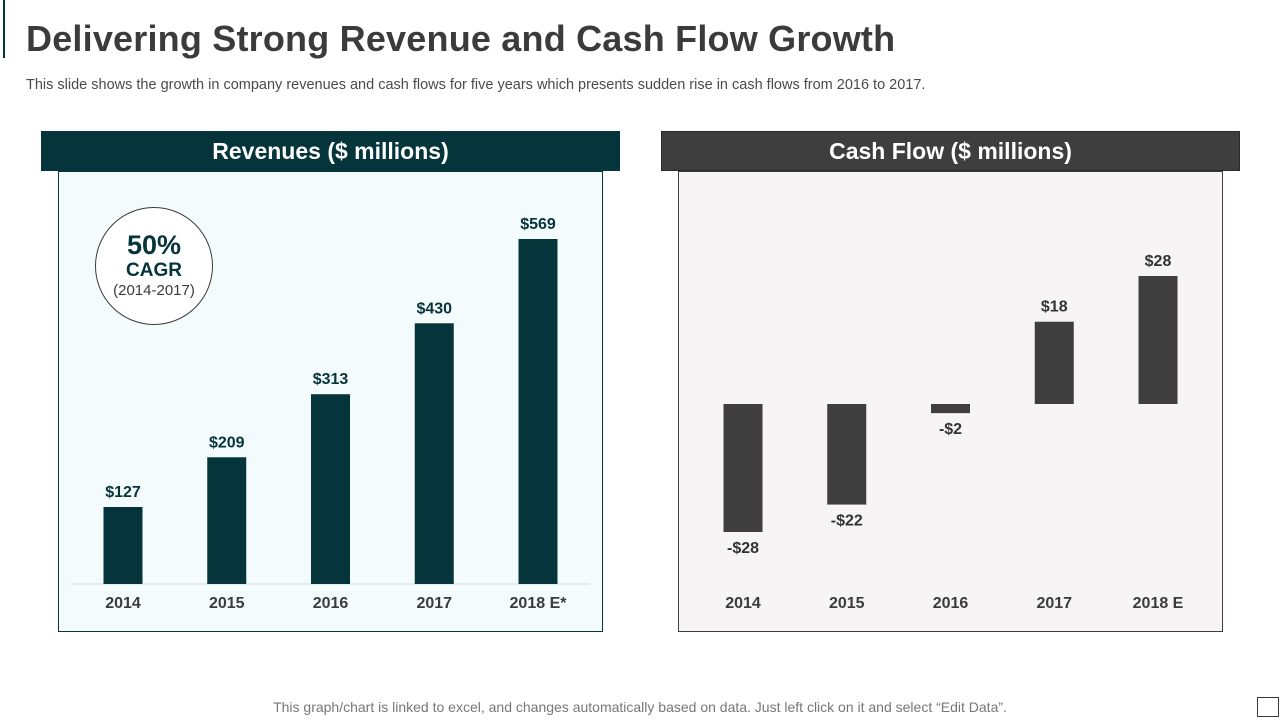 The width and height of the screenshot is (1280, 720). What do you see at coordinates (154, 245) in the screenshot?
I see `cagr-value: 50%` at bounding box center [154, 245].